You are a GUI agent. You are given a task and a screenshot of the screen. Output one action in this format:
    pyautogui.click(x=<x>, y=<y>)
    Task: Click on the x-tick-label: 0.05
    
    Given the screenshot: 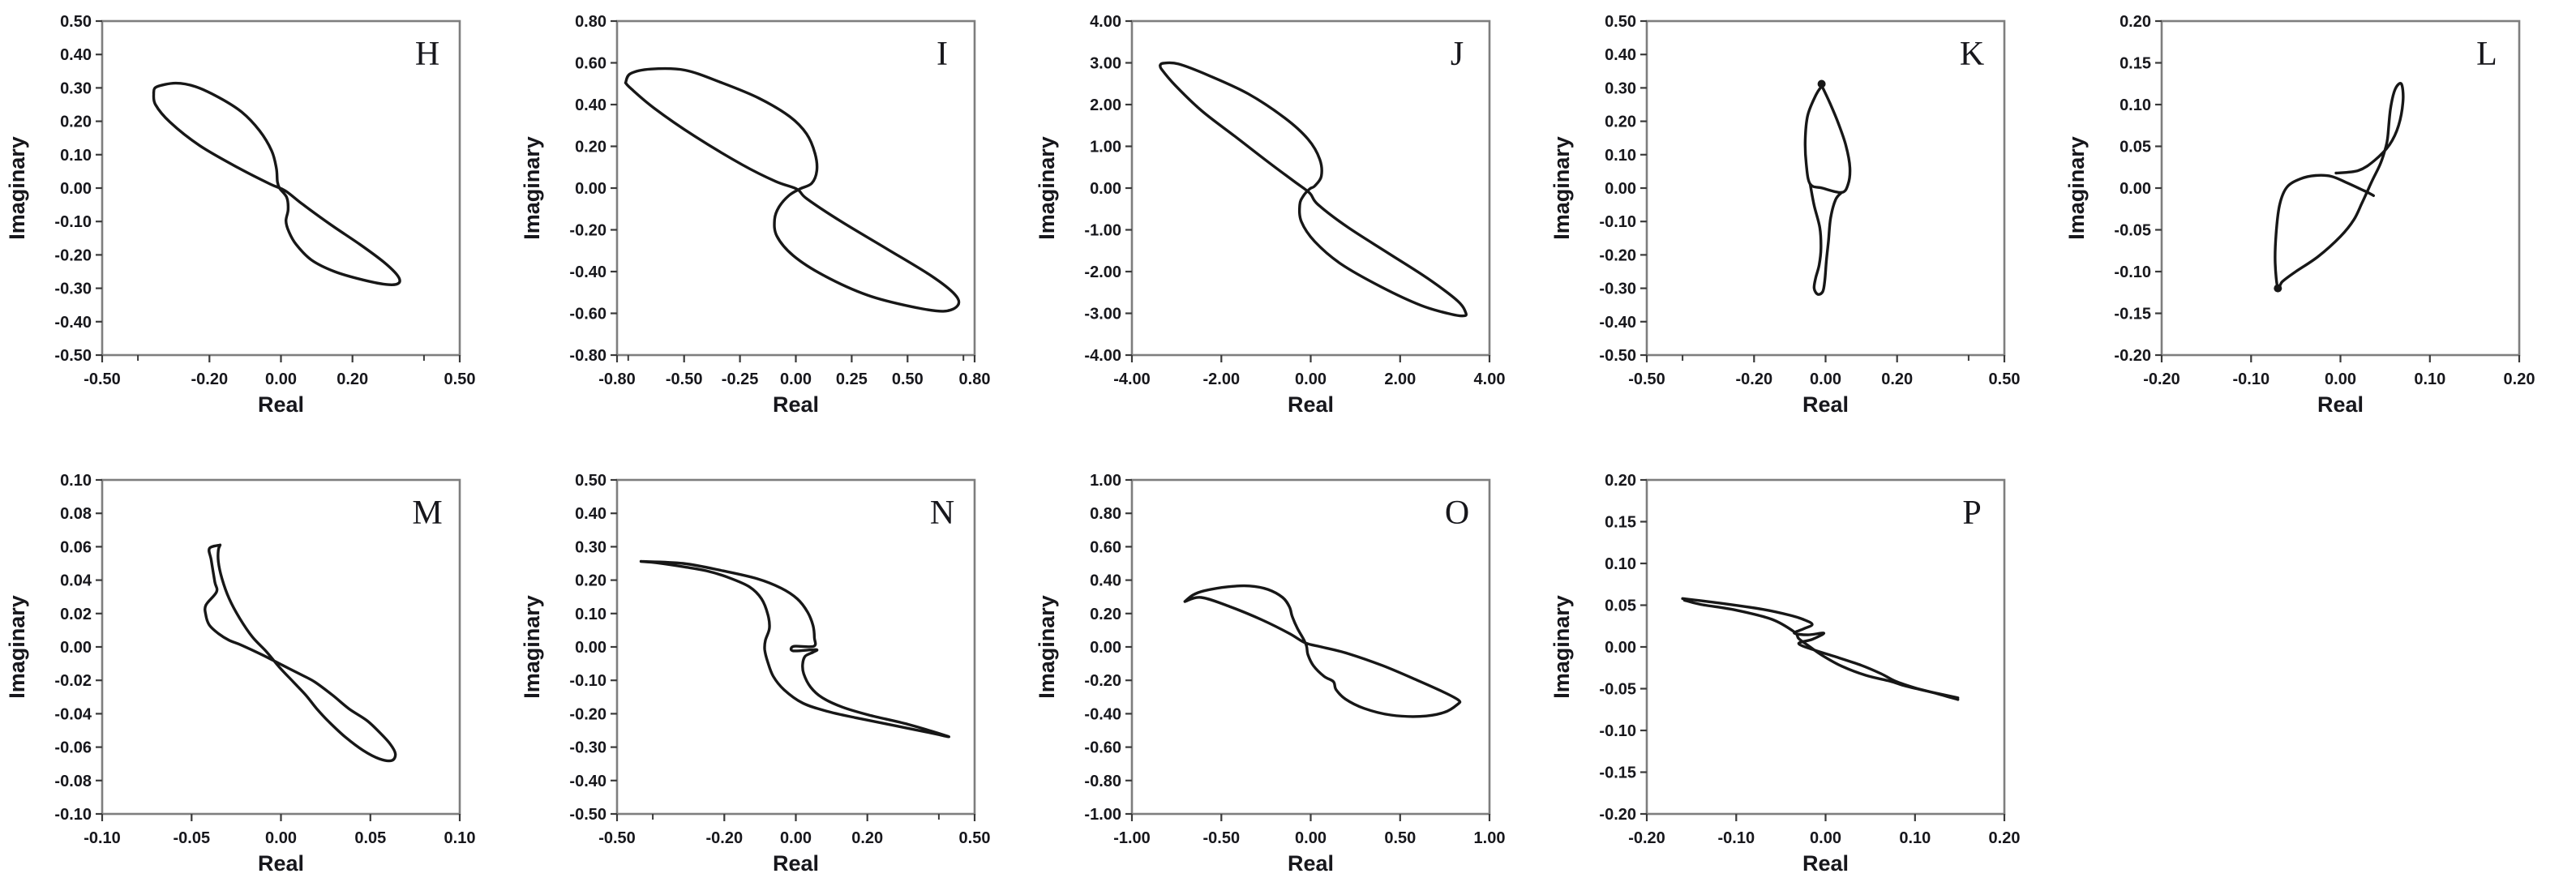 What is the action you would take?
    pyautogui.click(x=370, y=838)
    